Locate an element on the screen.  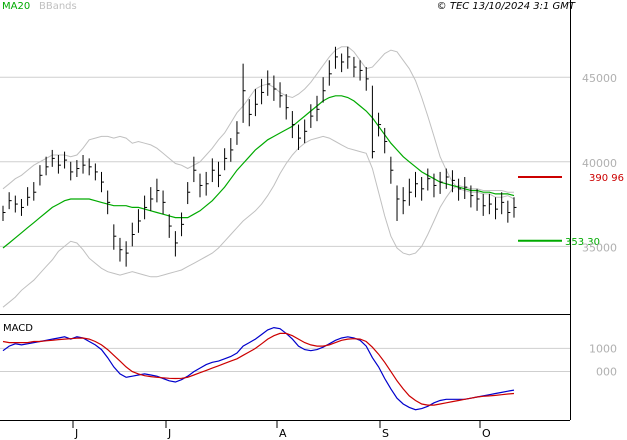
x-tick-label: S is located at coordinates (385, 433).